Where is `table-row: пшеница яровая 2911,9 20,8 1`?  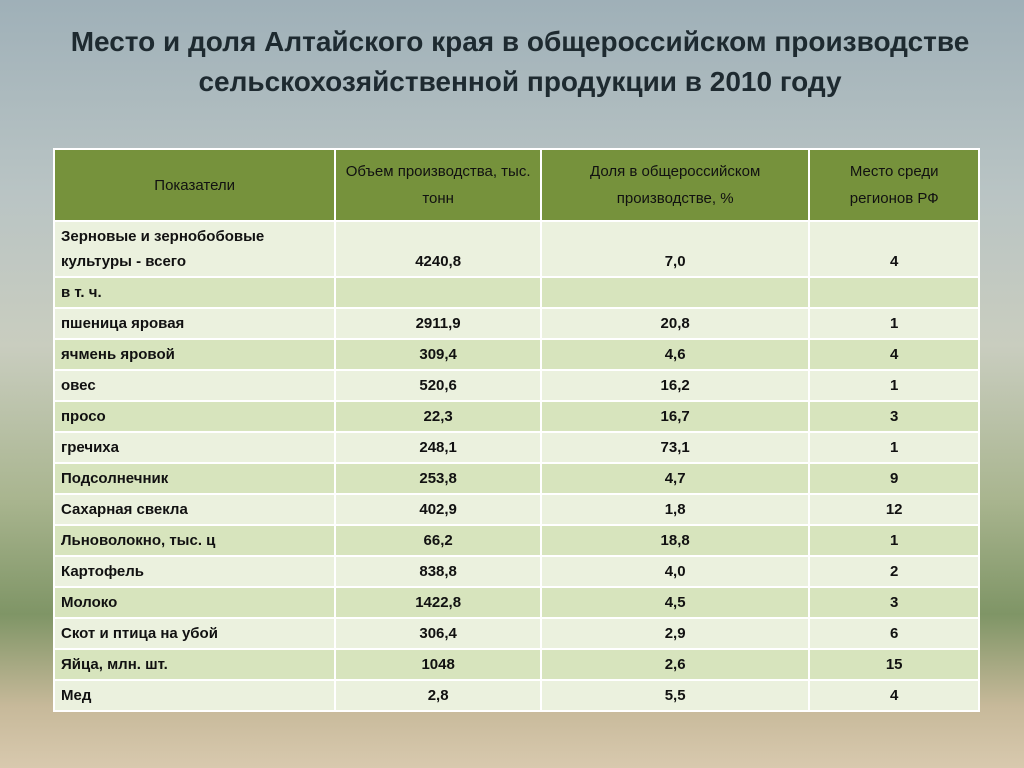
table-row: пшеница яровая 2911,9 20,8 1 is located at coordinates (516, 323).